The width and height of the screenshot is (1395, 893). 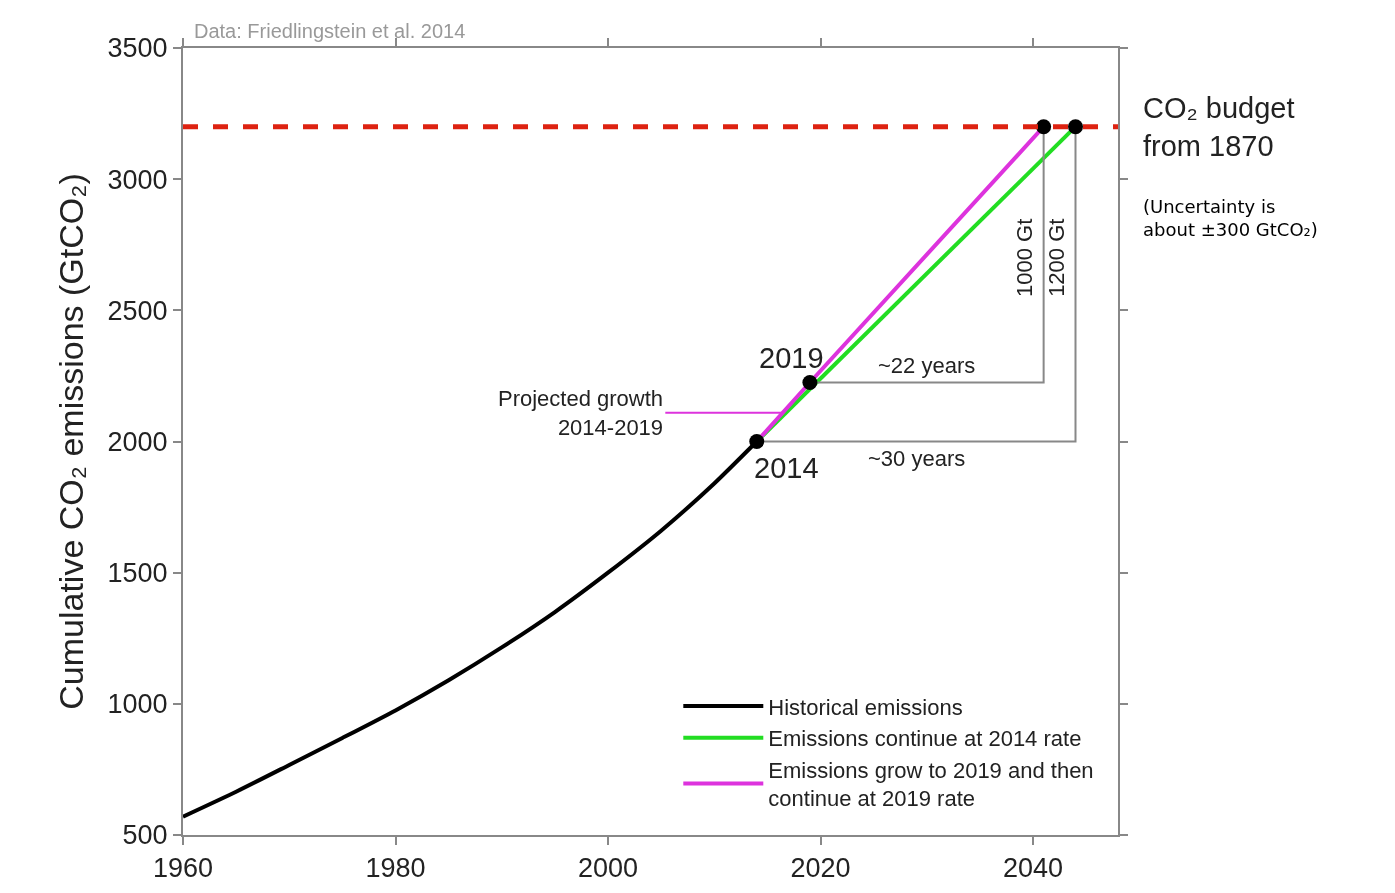 What do you see at coordinates (865, 707) in the screenshot?
I see `legend-label: Historical emissions` at bounding box center [865, 707].